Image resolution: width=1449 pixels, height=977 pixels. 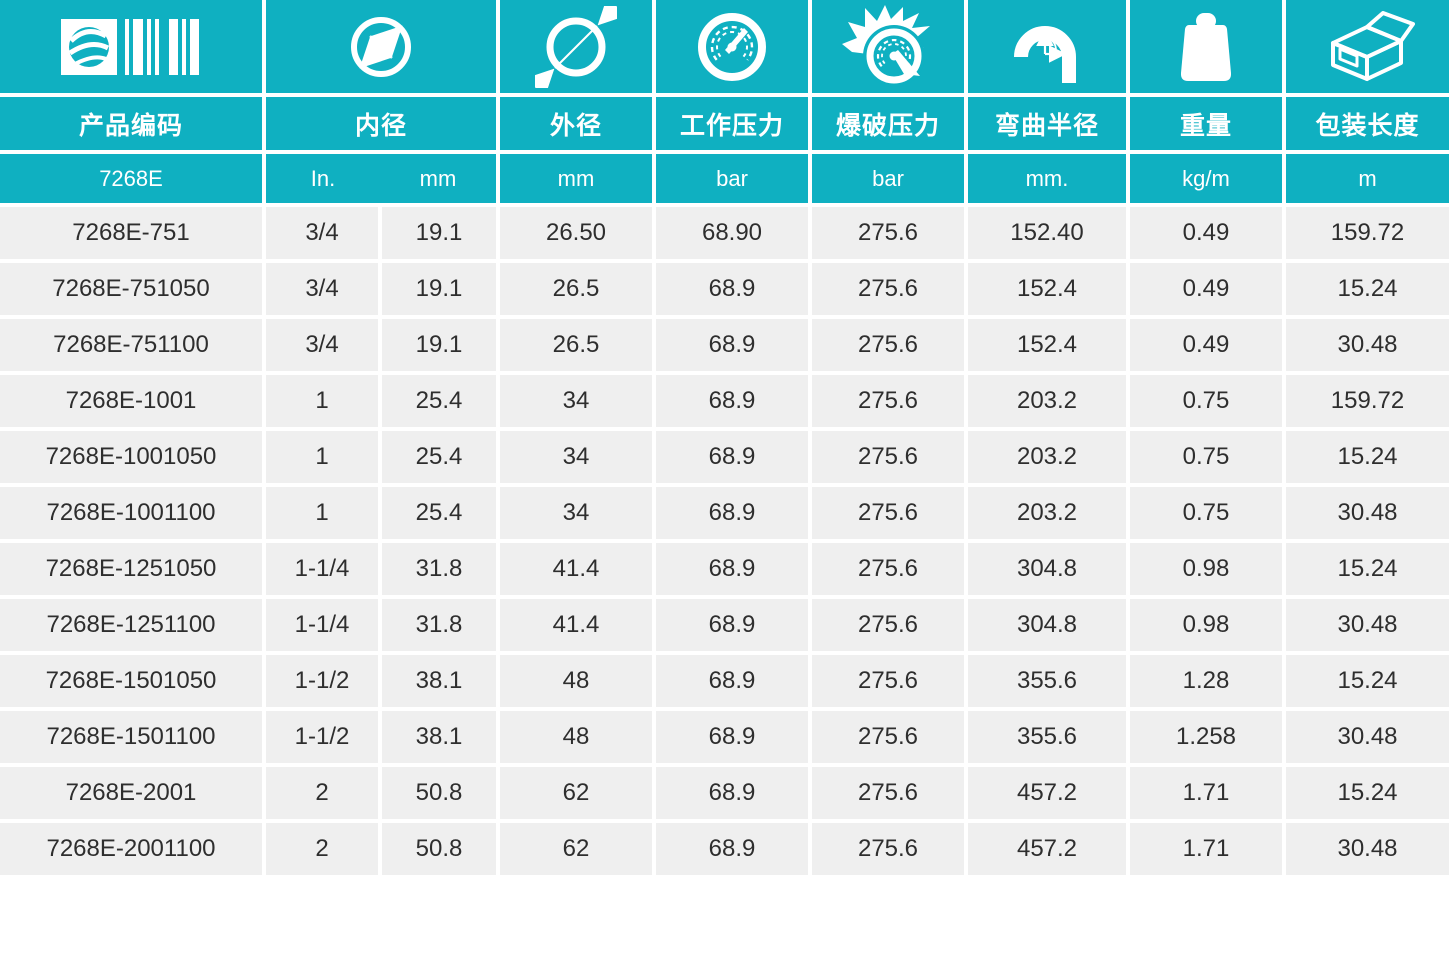 I want to click on cell-package-length: 159.72, so click(x=1367, y=233).